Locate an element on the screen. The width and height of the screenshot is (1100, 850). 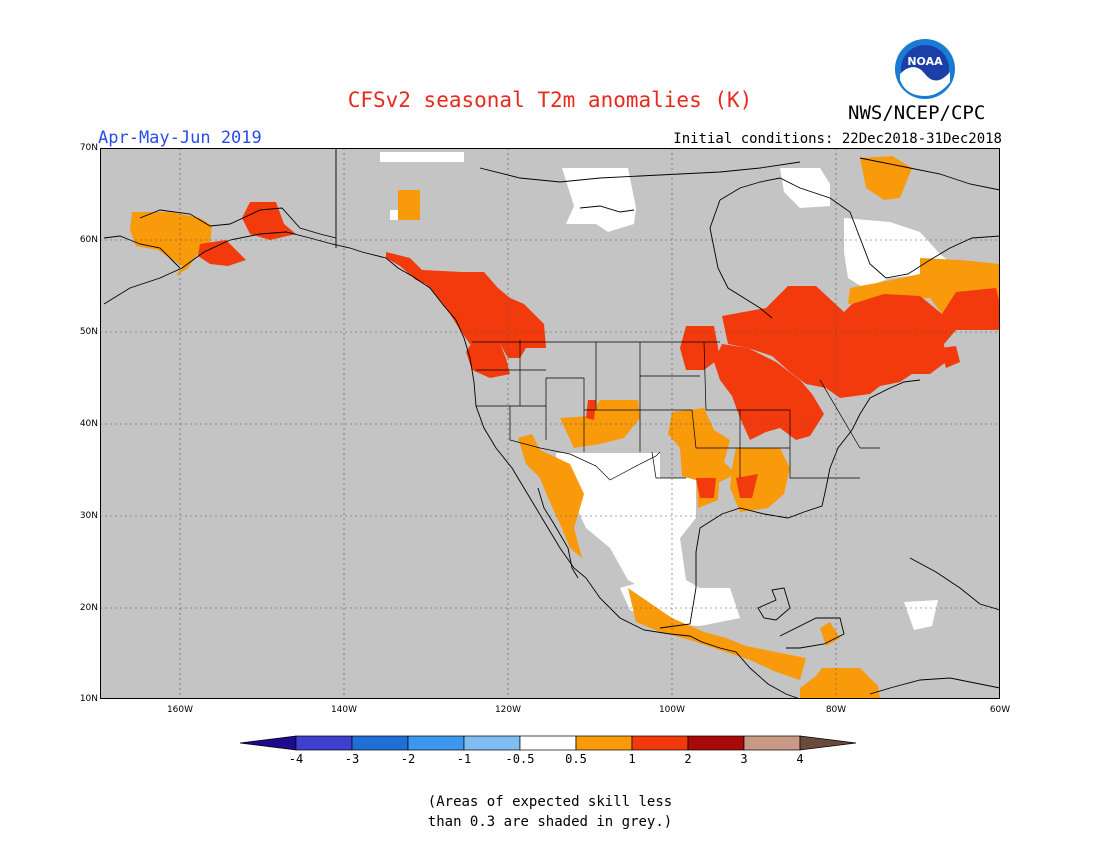
lat-label-60n: 60N is located at coordinates (88, 240).